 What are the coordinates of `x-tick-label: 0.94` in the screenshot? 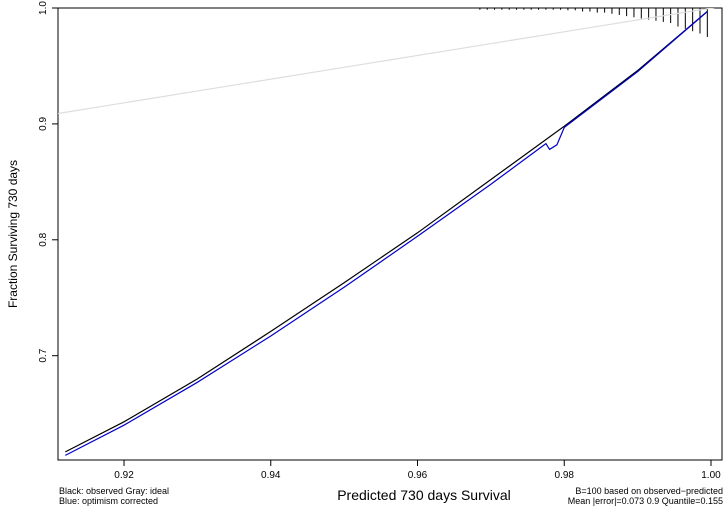 It's located at (271, 475).